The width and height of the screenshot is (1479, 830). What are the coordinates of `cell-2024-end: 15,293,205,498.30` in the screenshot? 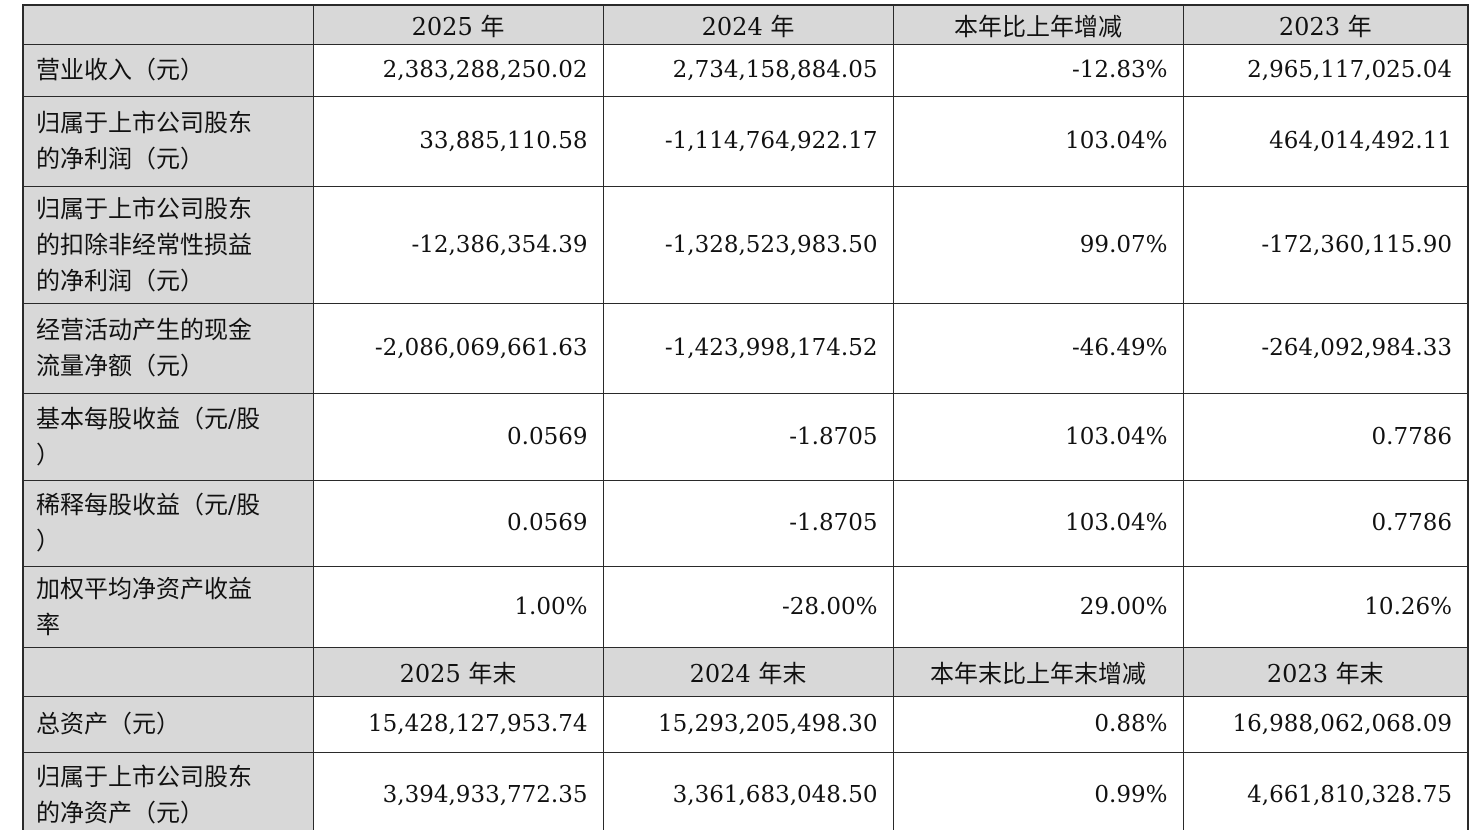 It's located at (748, 724).